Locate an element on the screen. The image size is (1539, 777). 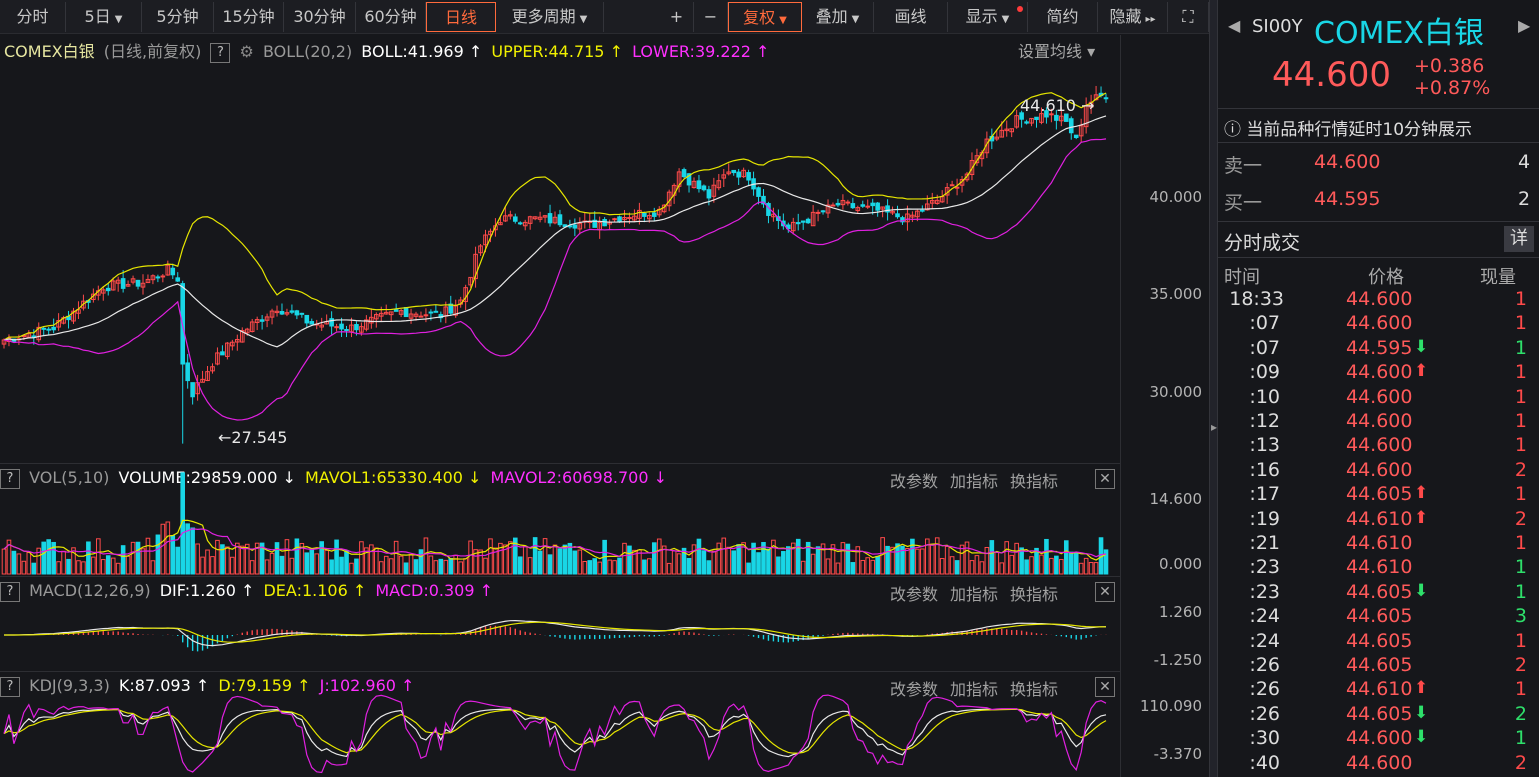
toolbar-item: 5分钟 is located at coordinates (178, 17).